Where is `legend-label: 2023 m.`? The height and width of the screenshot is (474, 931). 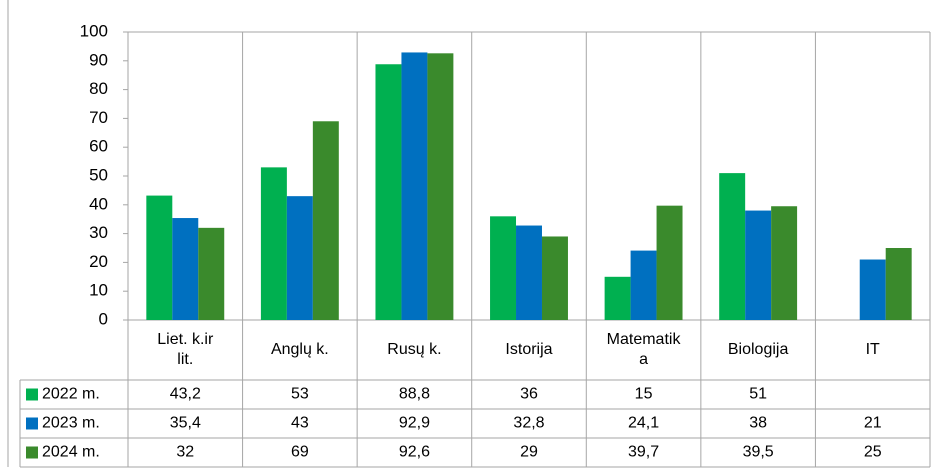 legend-label: 2023 m. is located at coordinates (71, 423).